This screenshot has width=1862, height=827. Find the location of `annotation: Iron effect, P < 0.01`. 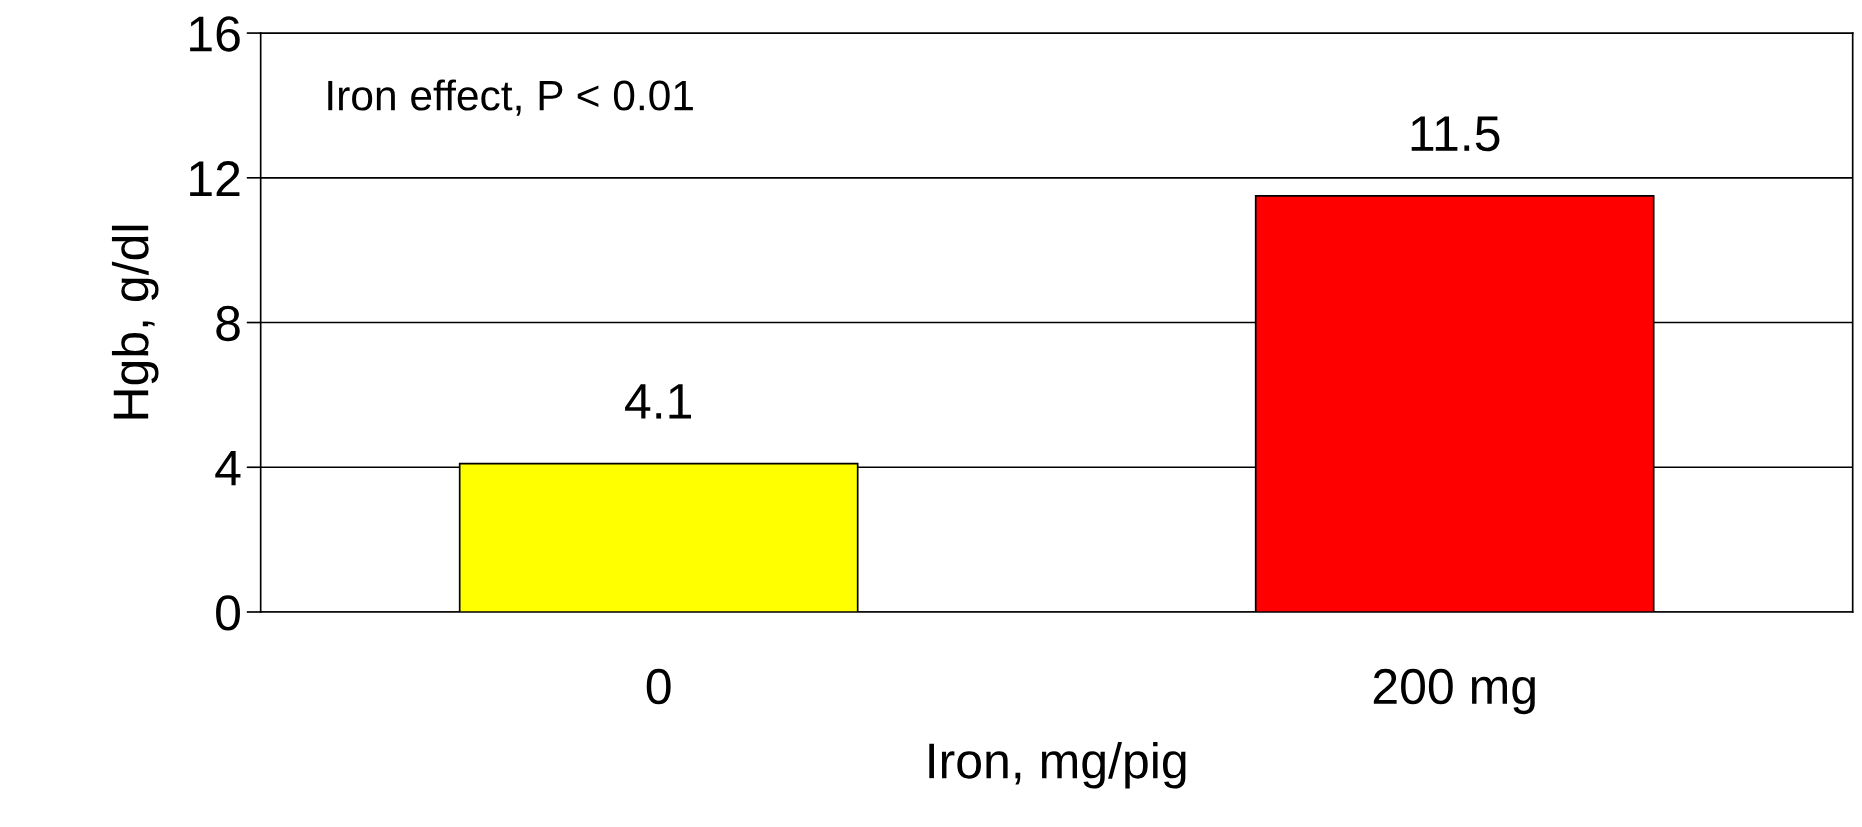

annotation: Iron effect, P < 0.01 is located at coordinates (510, 97).